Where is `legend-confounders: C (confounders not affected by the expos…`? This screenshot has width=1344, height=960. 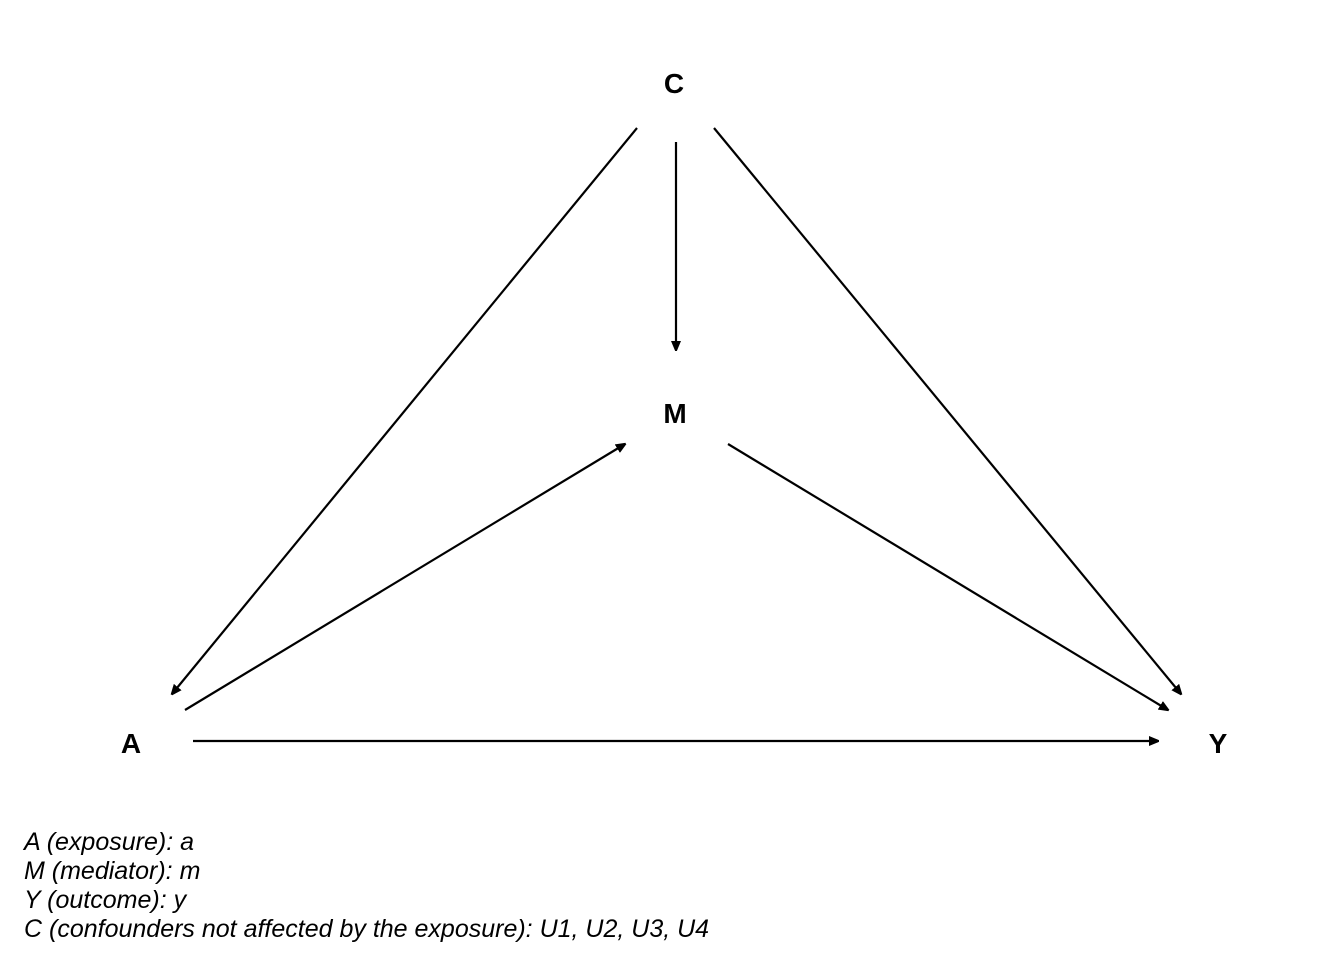
legend-confounders: C (confounders not affected by the expos… is located at coordinates (367, 929).